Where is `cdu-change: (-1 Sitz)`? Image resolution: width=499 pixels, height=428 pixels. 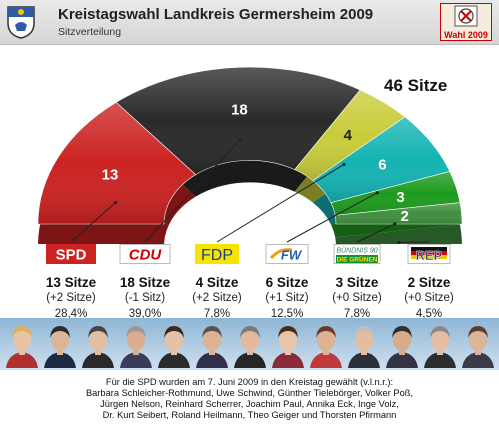
cdu-change: (-1 Sitz) is located at coordinates (145, 298).